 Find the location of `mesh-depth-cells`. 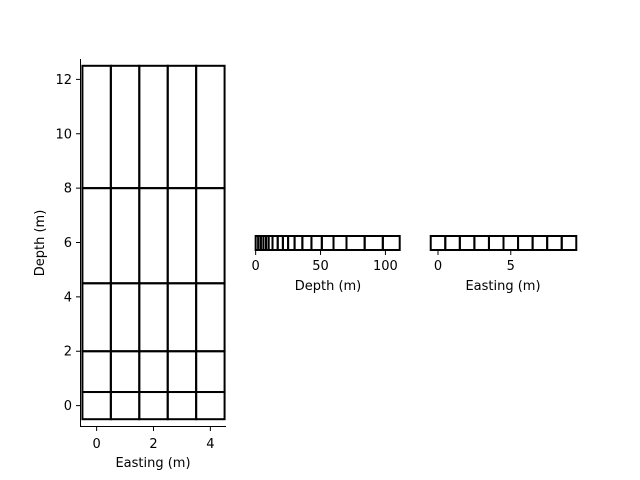

mesh-depth-cells is located at coordinates (327, 243).